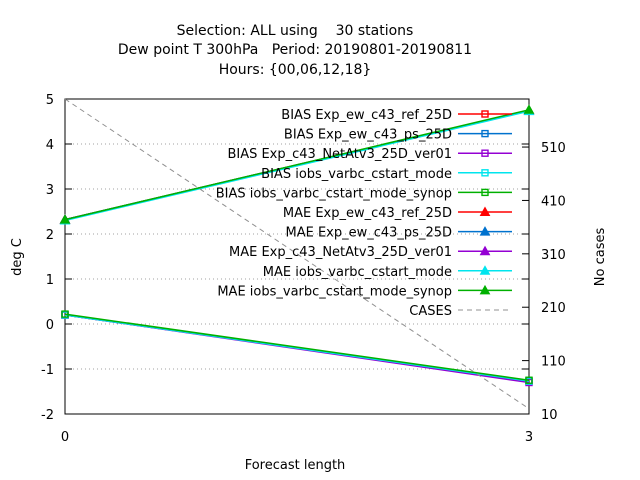 Image resolution: width=640 pixels, height=480 pixels. Describe the element at coordinates (366, 115) in the screenshot. I see `legend-label: BIAS Exp_ew_c43_ref_25D` at that location.